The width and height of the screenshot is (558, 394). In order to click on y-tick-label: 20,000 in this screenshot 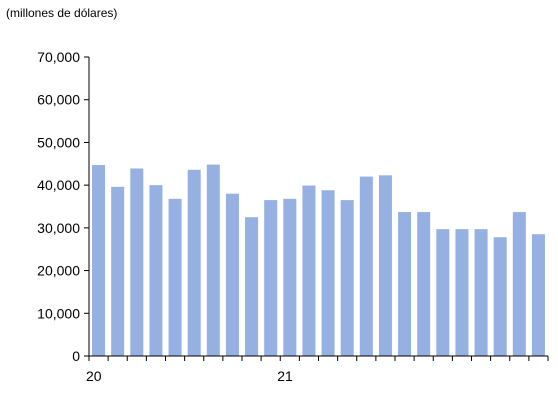, I will do `click(58, 271)`.